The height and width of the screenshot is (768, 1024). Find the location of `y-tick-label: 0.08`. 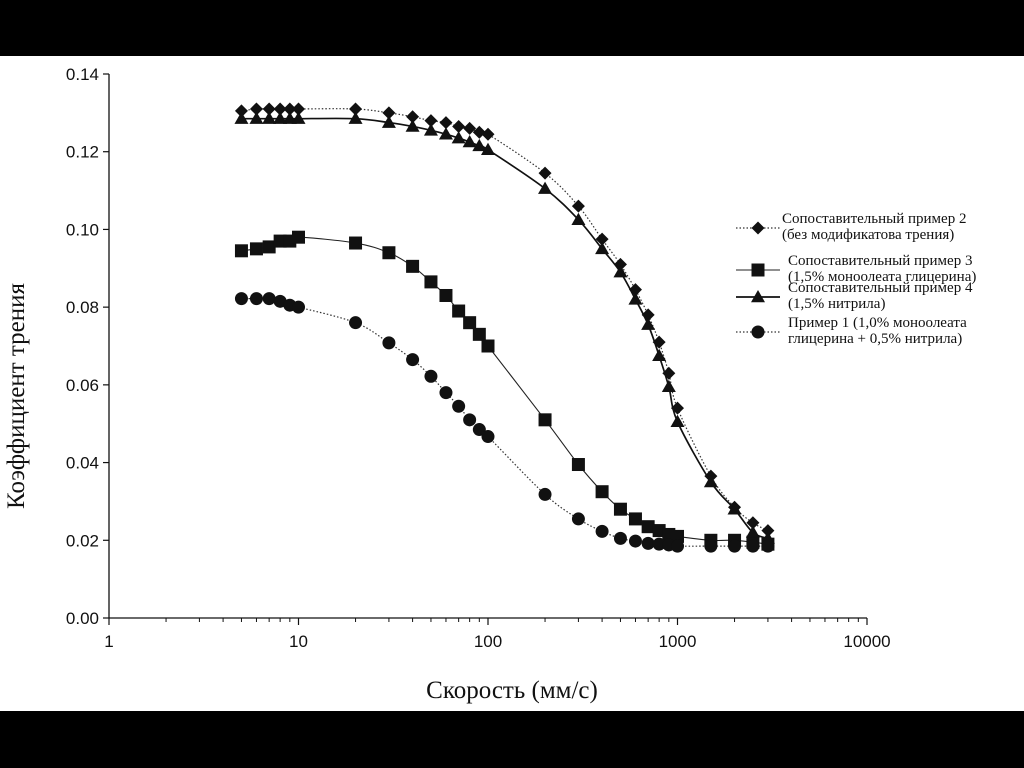

y-tick-label: 0.08 is located at coordinates (82, 307).